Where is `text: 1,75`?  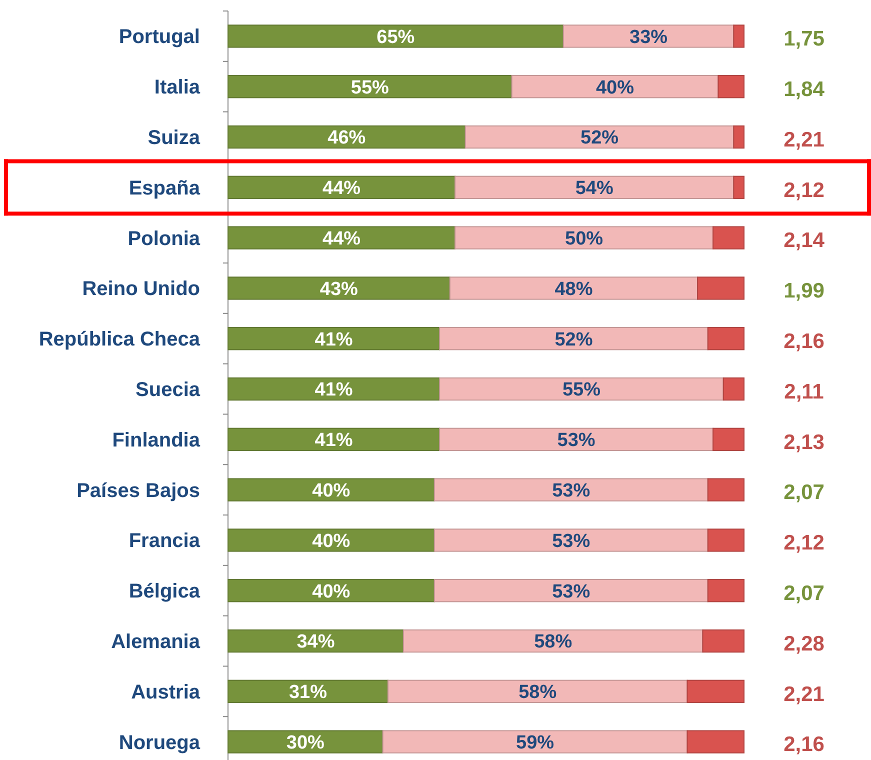
text: 1,75 is located at coordinates (804, 39).